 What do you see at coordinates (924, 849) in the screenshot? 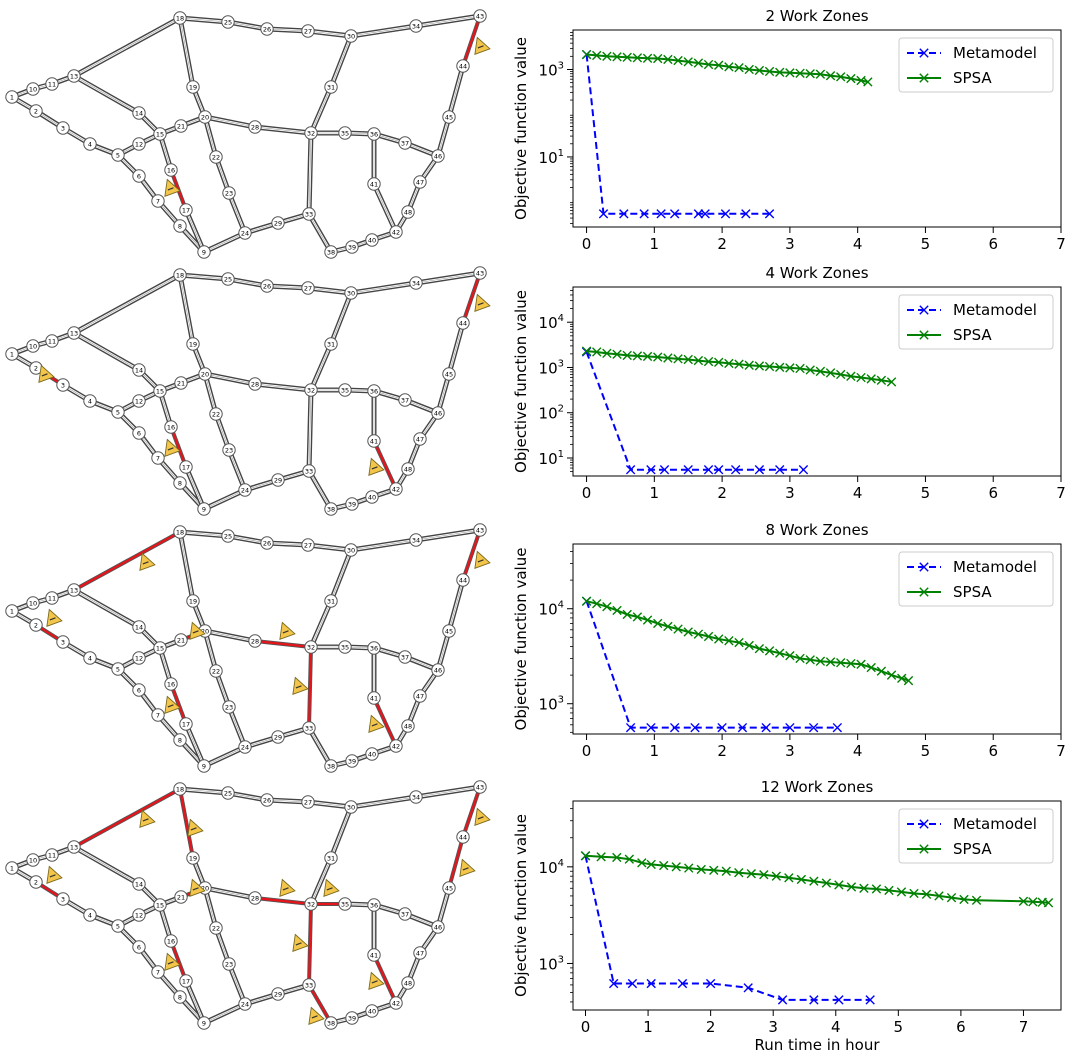
I see `legend-marker-spsa` at bounding box center [924, 849].